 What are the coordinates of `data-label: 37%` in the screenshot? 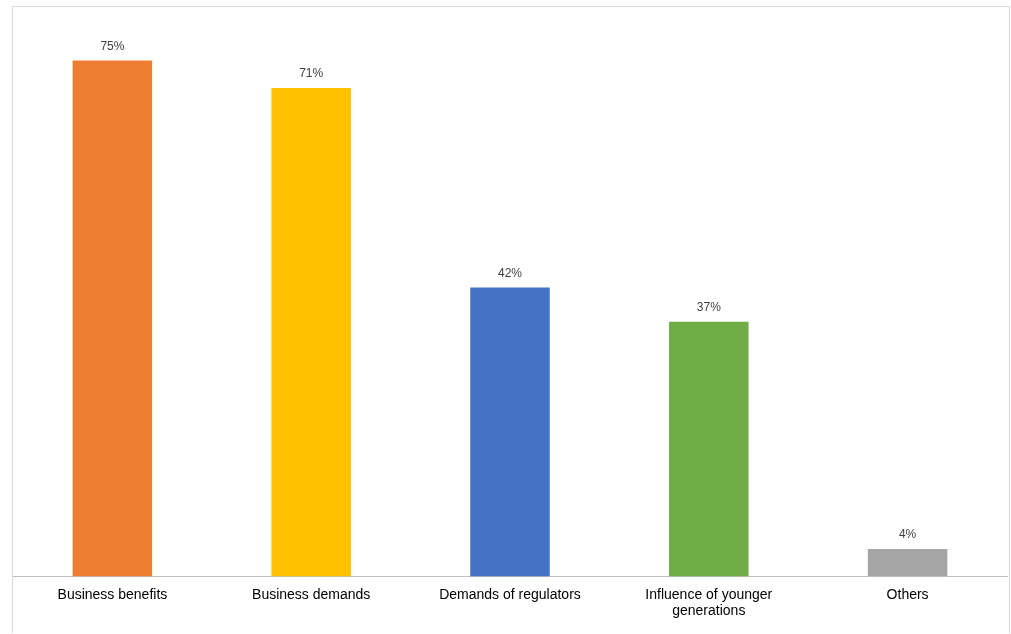 It's located at (709, 307).